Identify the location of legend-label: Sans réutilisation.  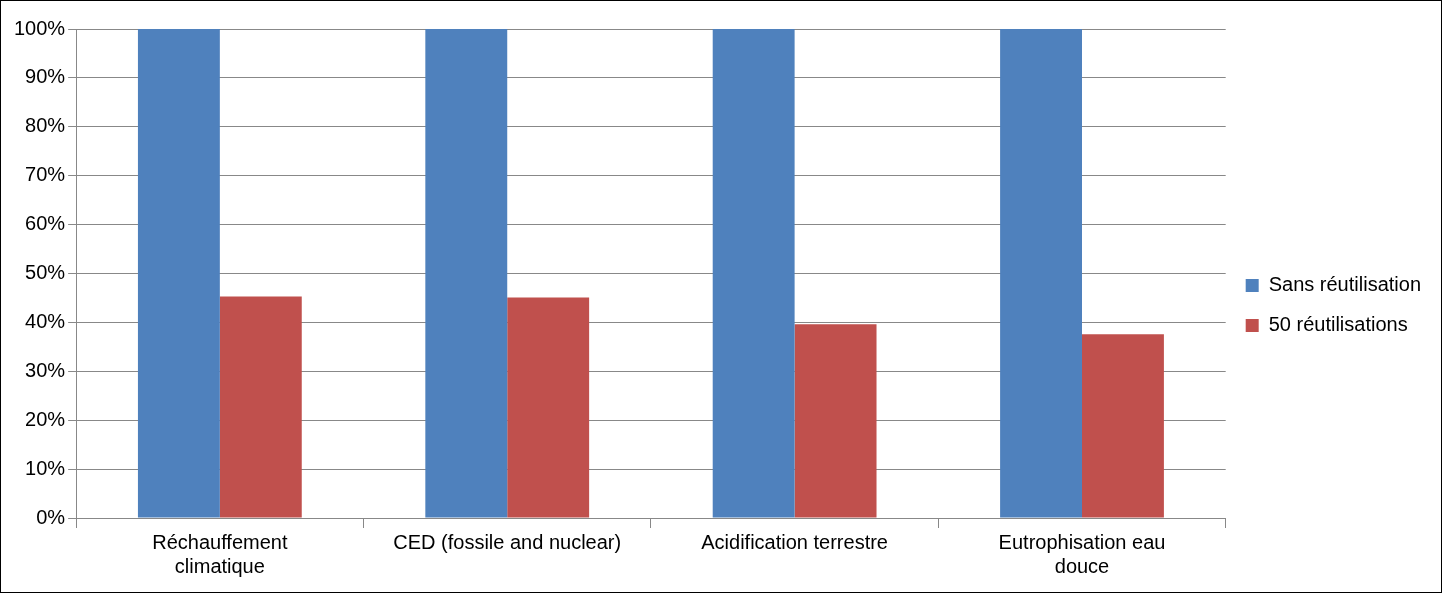
(1345, 284).